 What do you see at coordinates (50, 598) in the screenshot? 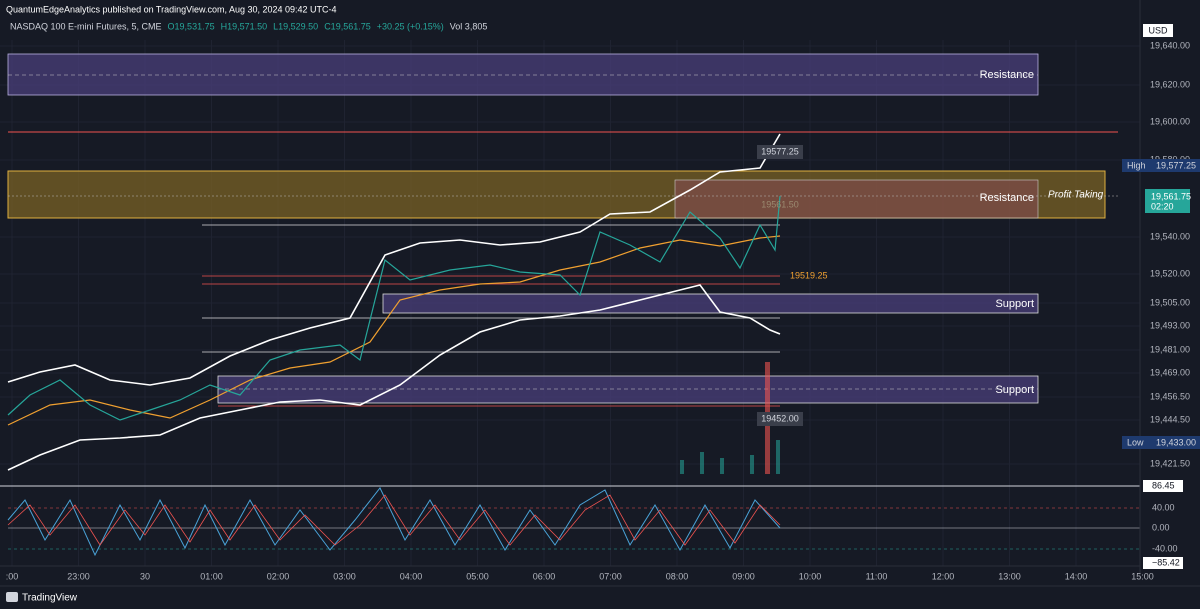
I see `brand: TradingView` at bounding box center [50, 598].